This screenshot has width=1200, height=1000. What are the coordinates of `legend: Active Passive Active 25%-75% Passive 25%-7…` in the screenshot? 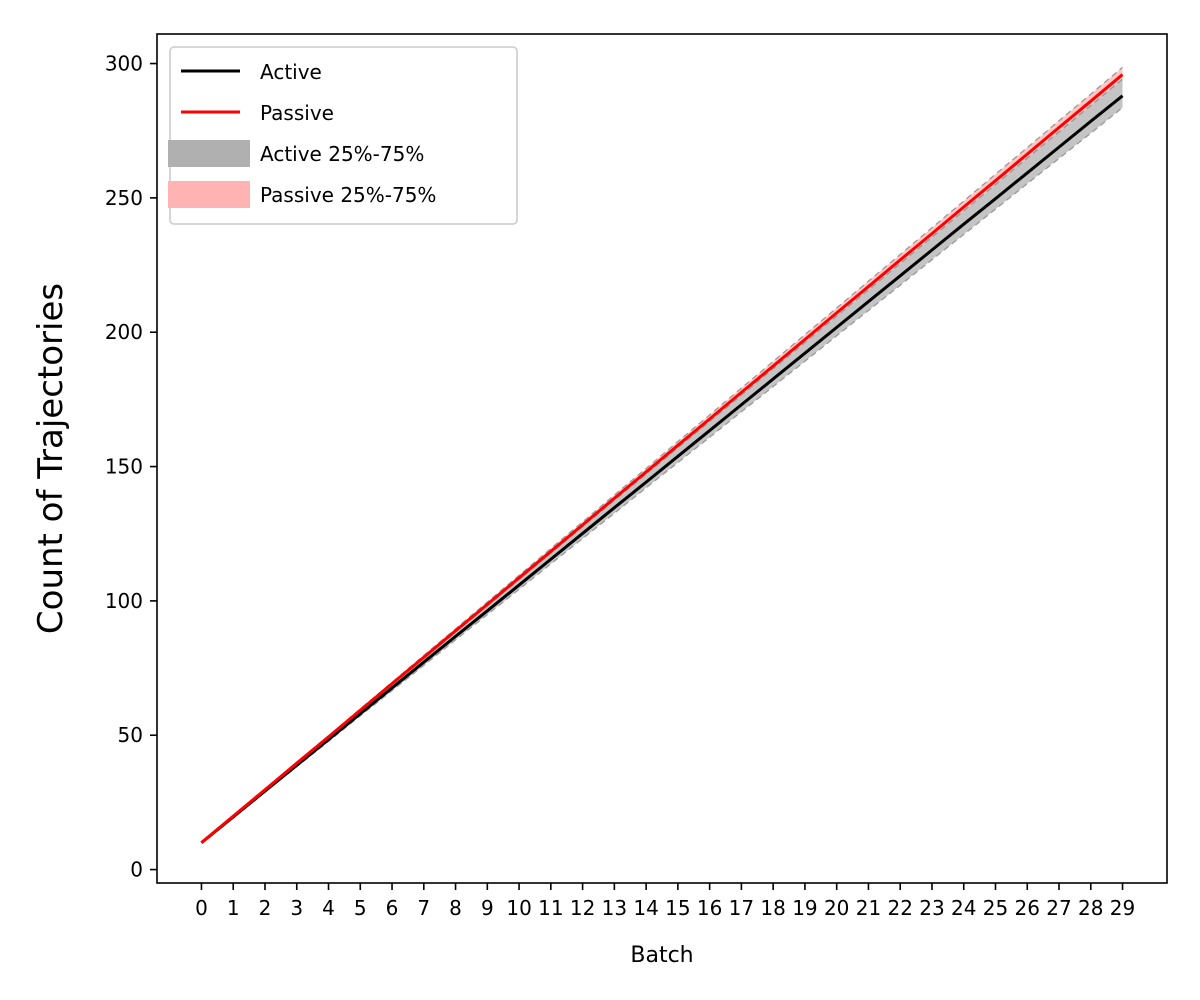 It's located at (343, 135).